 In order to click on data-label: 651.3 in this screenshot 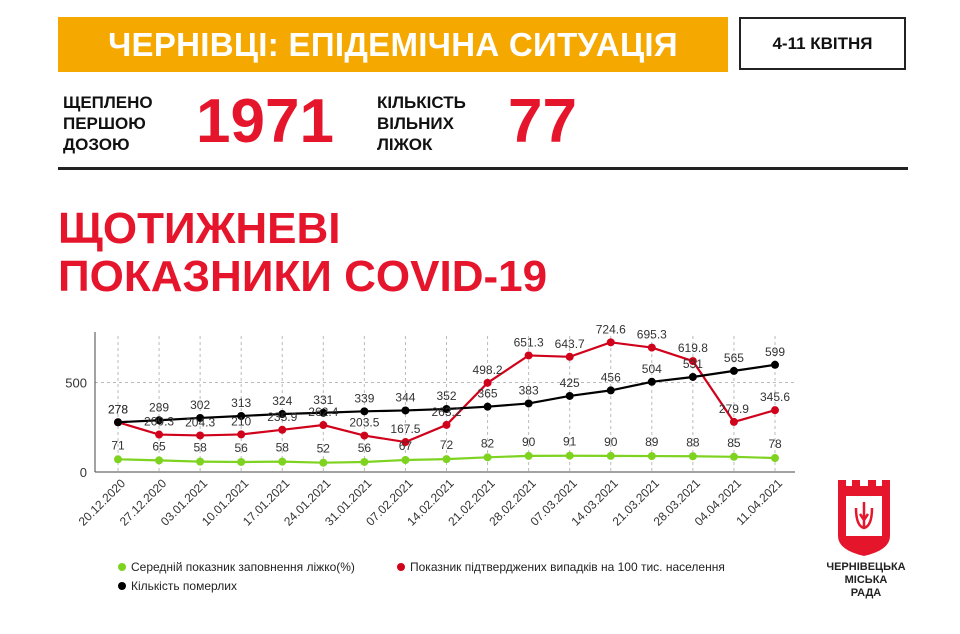, I will do `click(529, 342)`.